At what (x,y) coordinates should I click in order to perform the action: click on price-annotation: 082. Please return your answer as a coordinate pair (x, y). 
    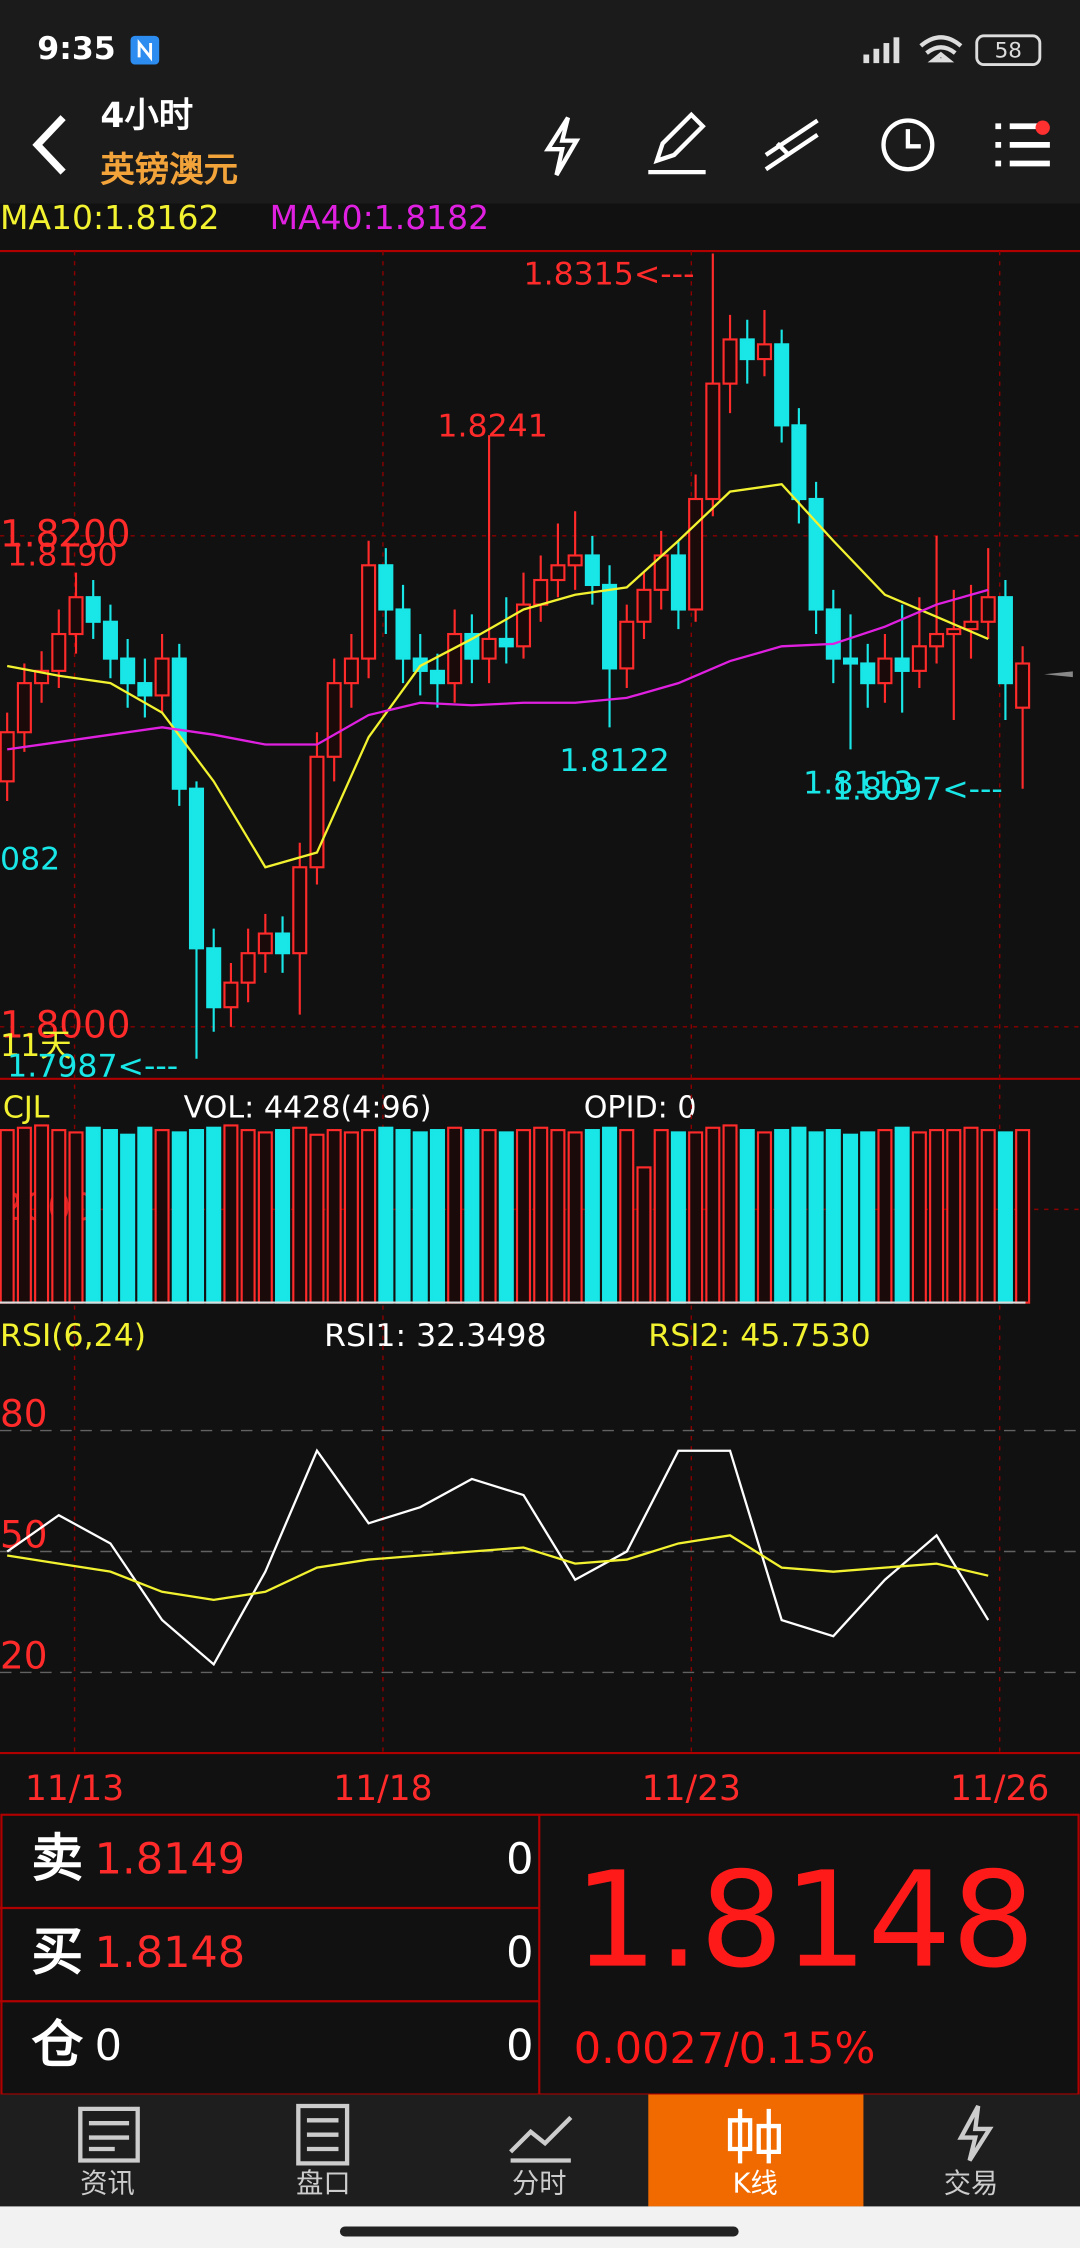
    Looking at the image, I should click on (30, 860).